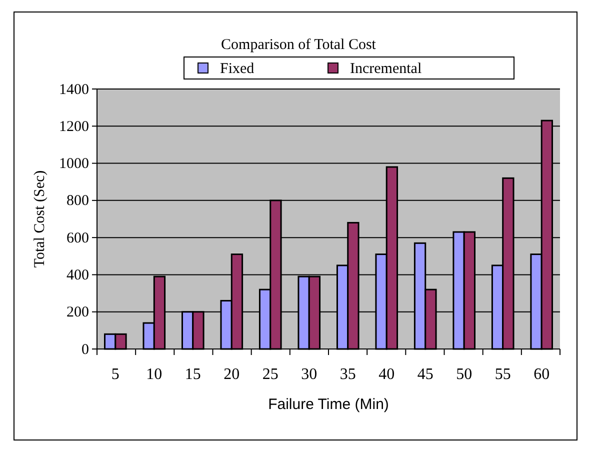  Describe the element at coordinates (115, 374) in the screenshot. I see `x-tick-label: 5` at that location.